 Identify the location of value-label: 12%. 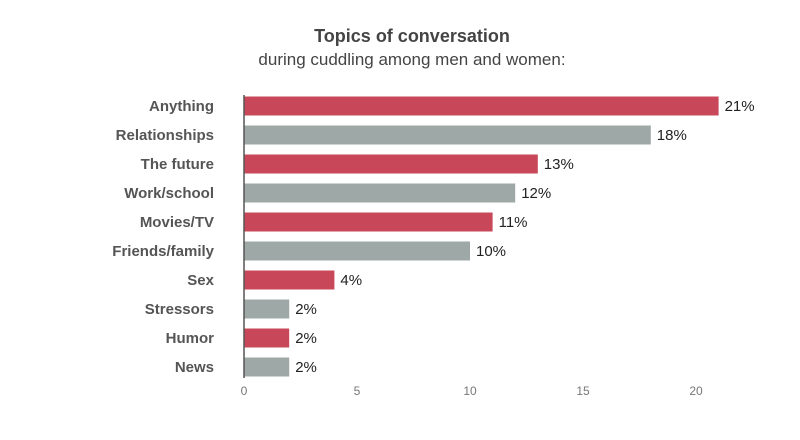
(536, 193).